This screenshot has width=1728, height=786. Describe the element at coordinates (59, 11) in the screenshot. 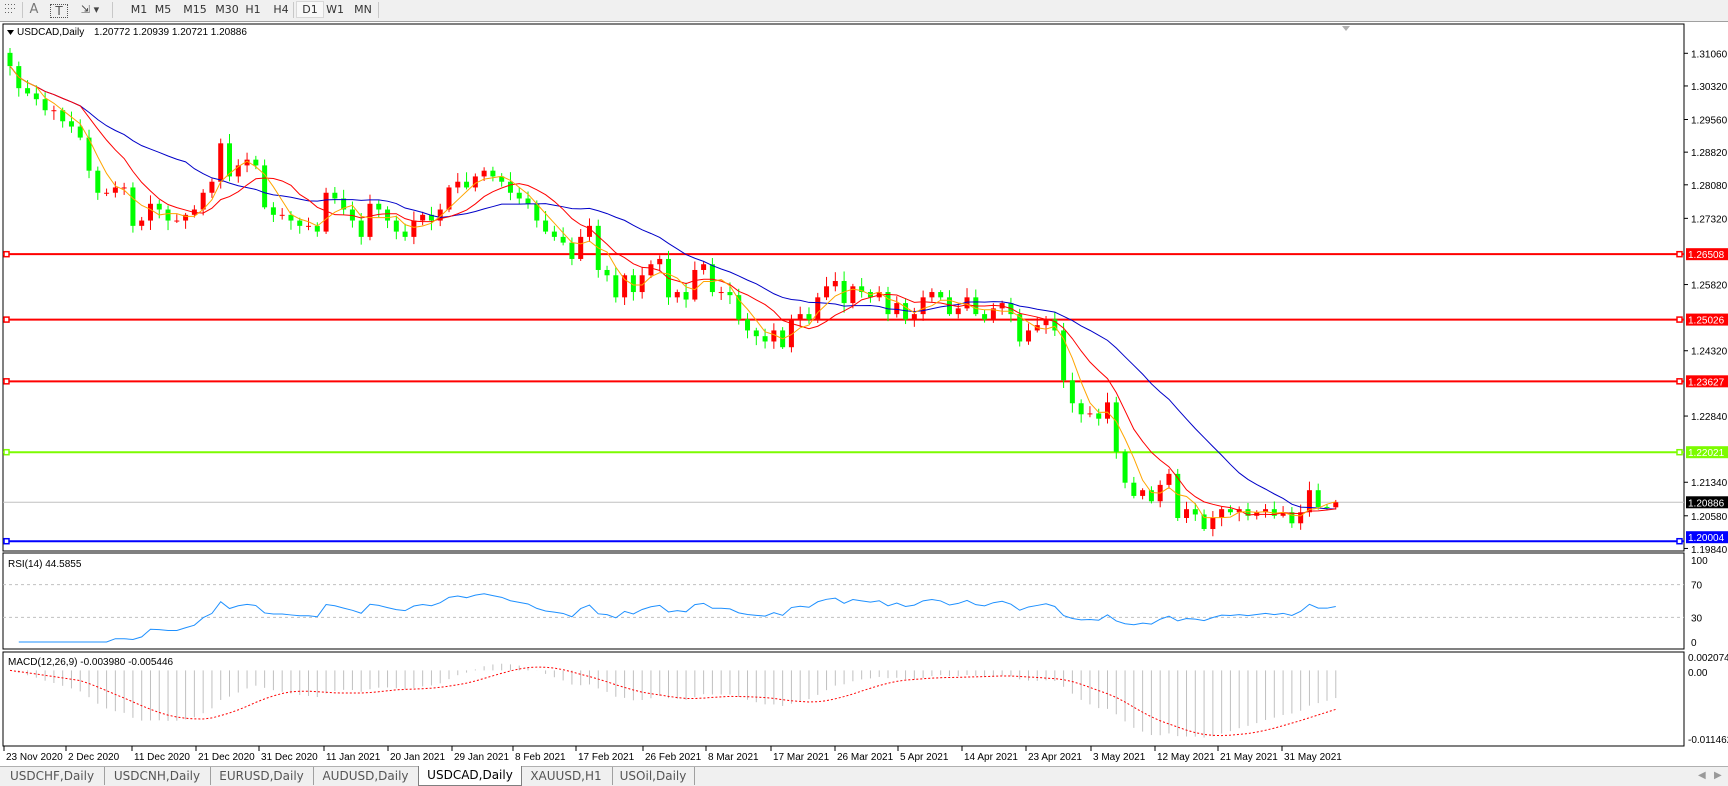

I see `text-label-icon: T` at that location.